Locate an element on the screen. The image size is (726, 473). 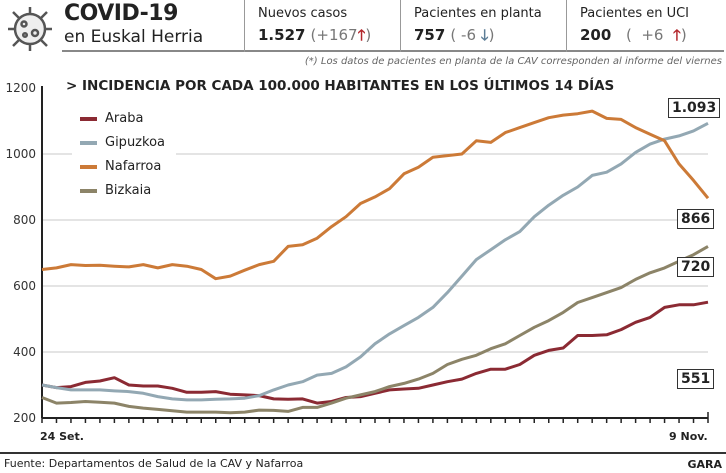
y-tick-label: 1200 is located at coordinates (20, 88).